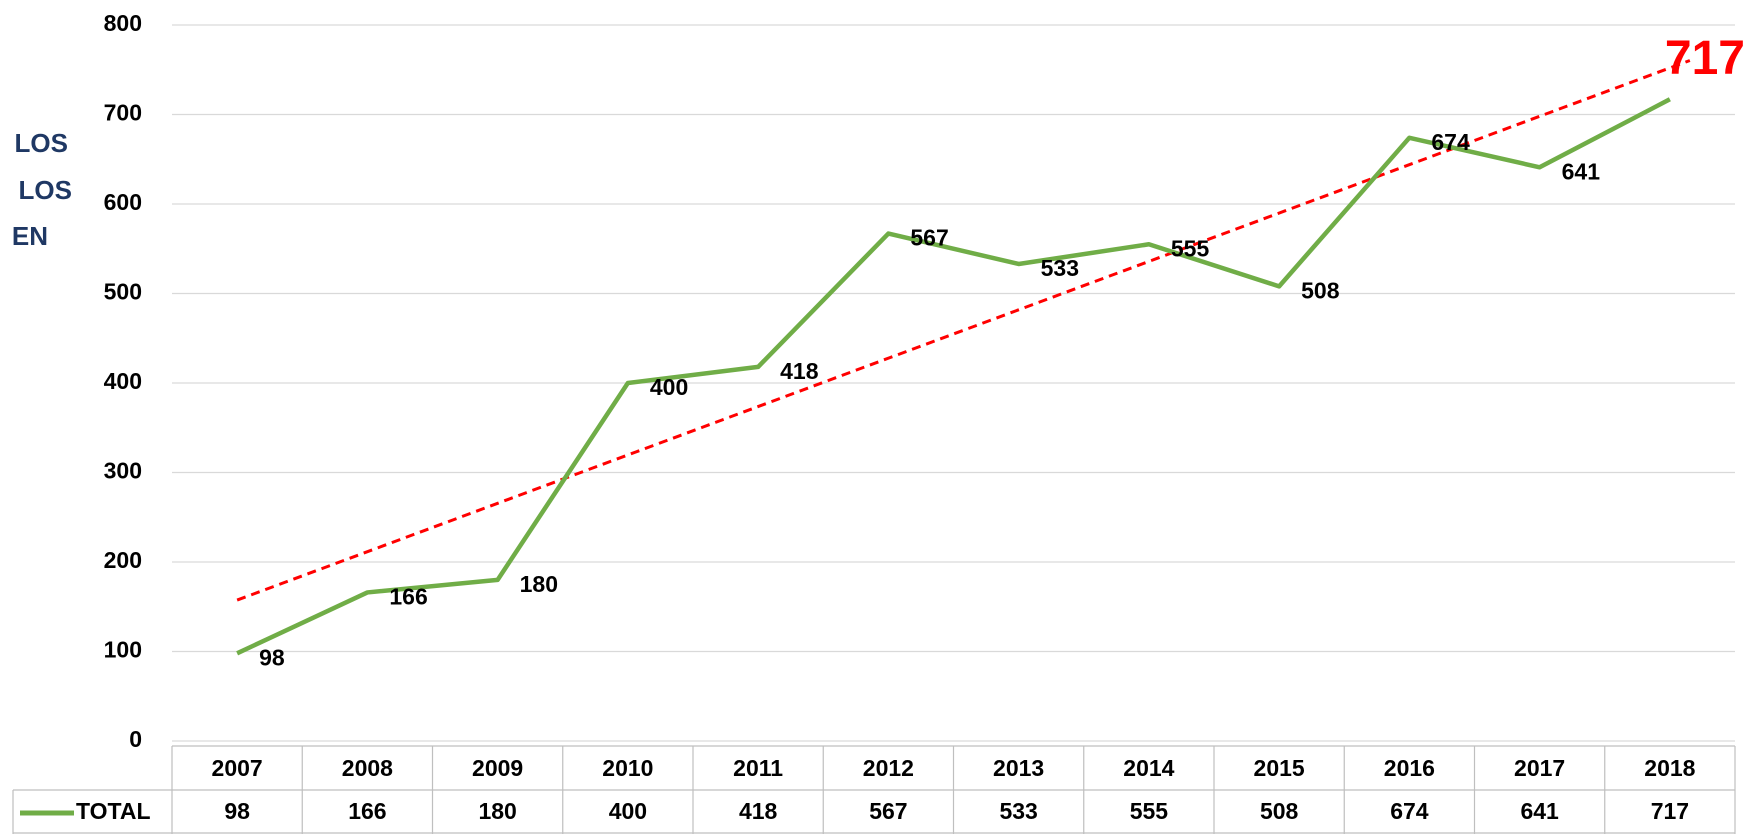 This screenshot has width=1753, height=834. I want to click on data-label: 400, so click(669, 387).